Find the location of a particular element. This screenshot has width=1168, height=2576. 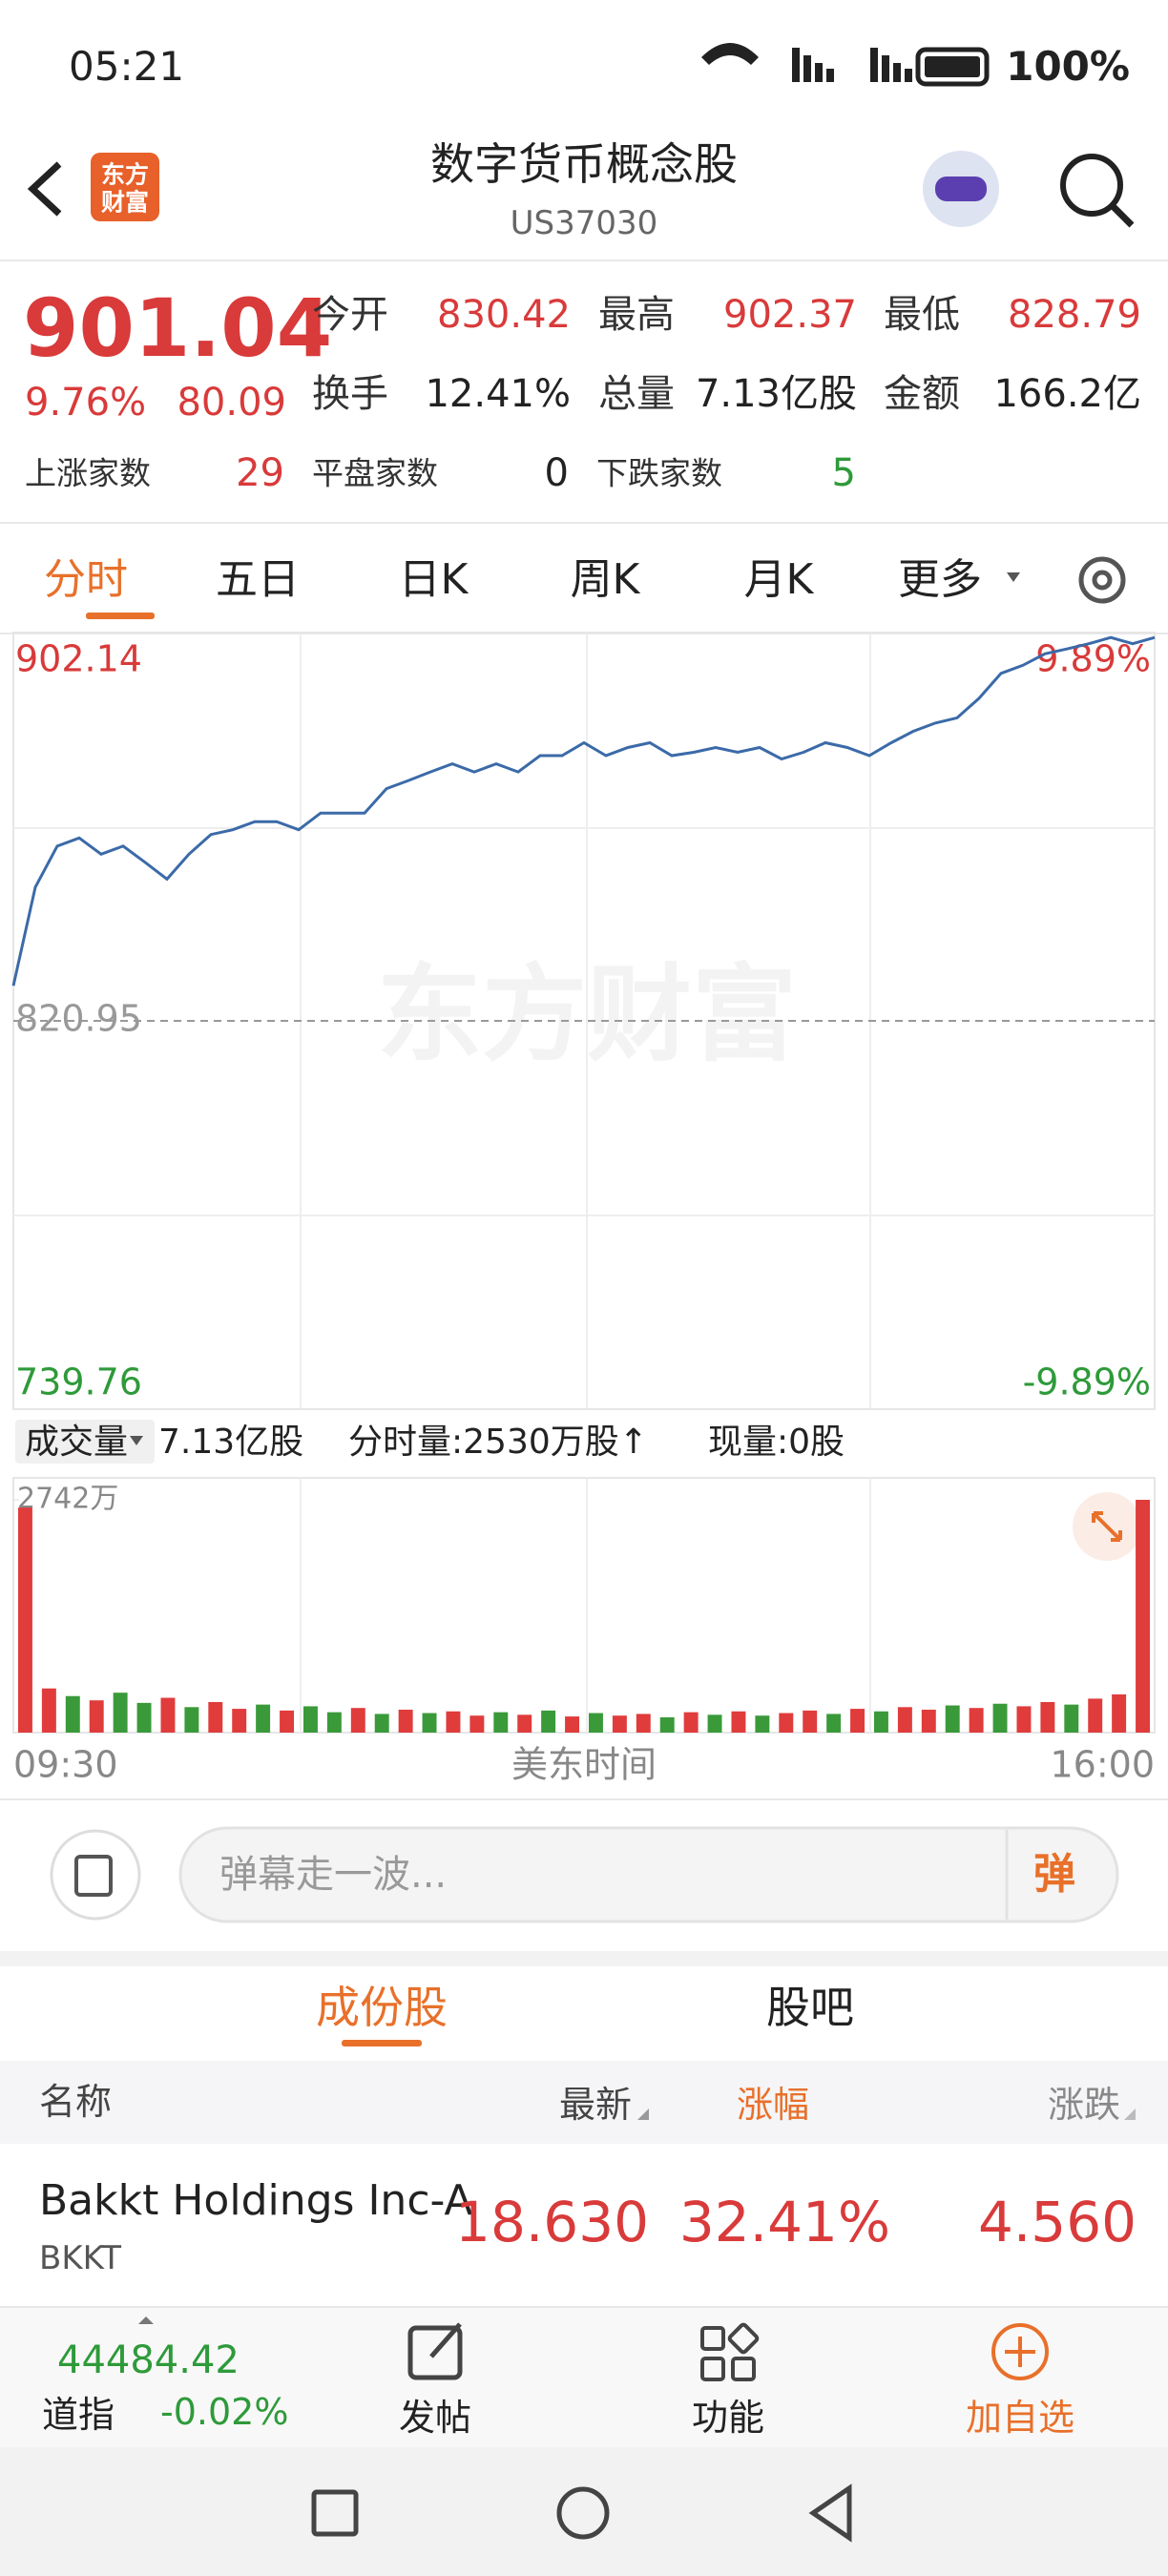

column-header: 最新 is located at coordinates (595, 2105).